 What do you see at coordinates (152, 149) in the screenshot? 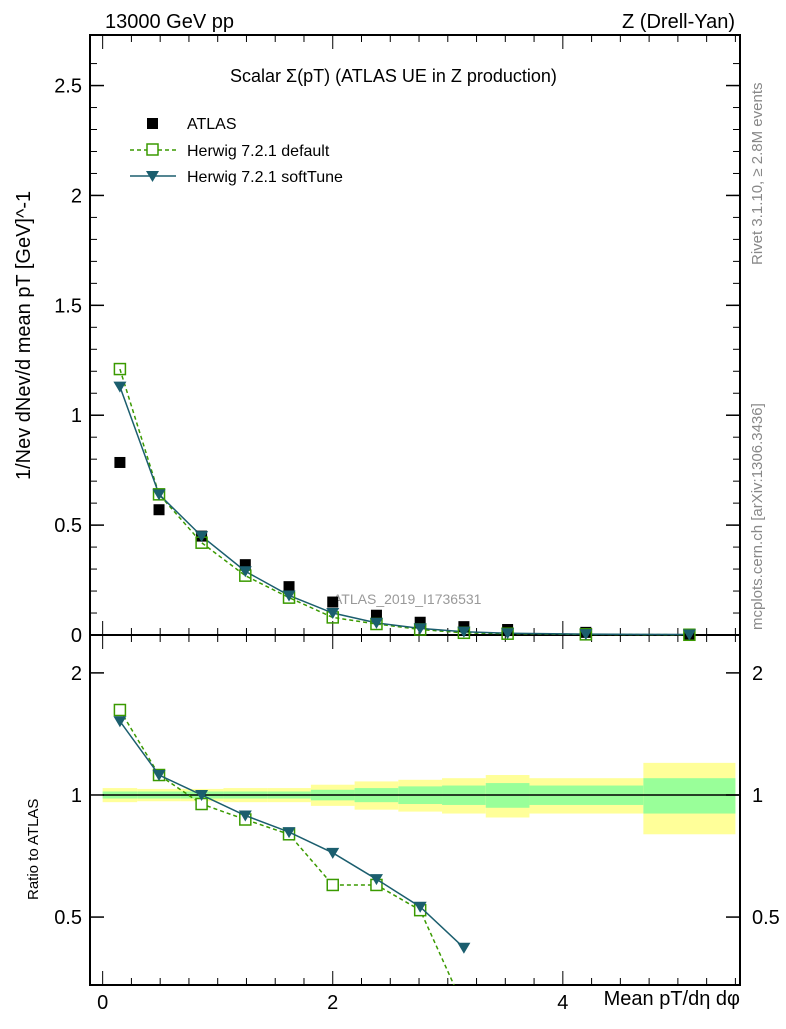
I see `legend-marker-default` at bounding box center [152, 149].